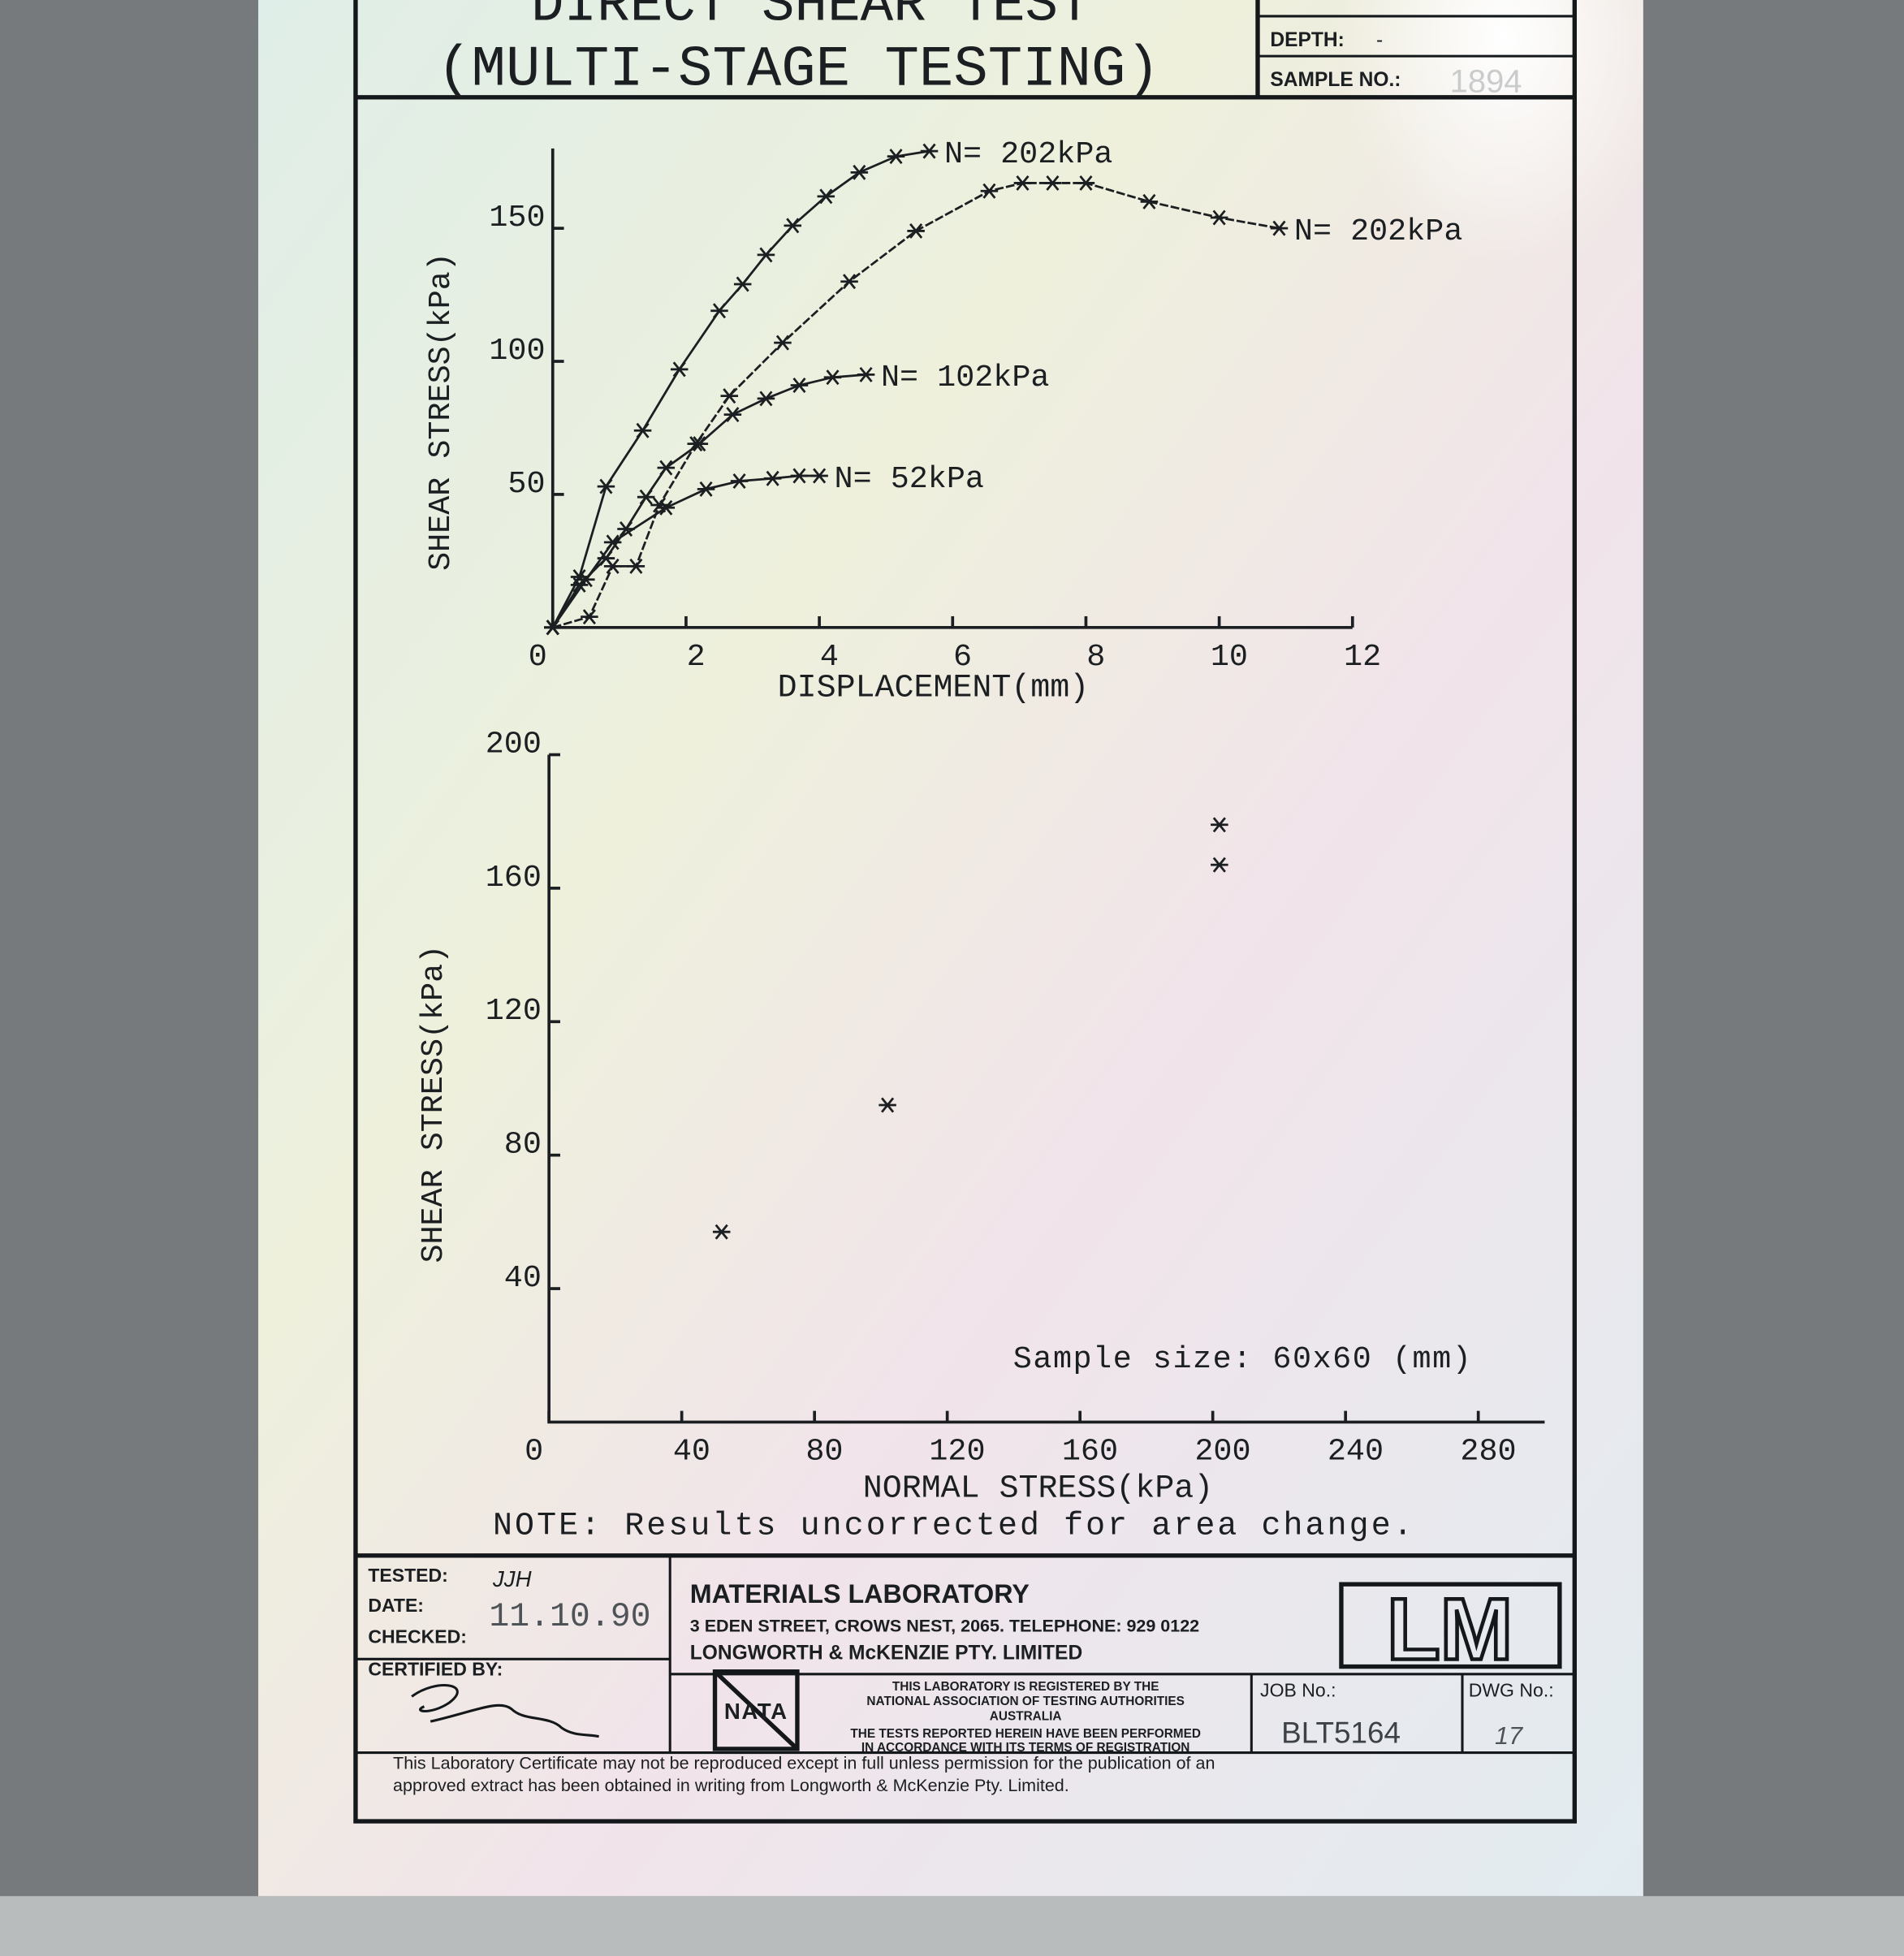  What do you see at coordinates (514, 878) in the screenshot?
I see `y-tick-label: 160` at bounding box center [514, 878].